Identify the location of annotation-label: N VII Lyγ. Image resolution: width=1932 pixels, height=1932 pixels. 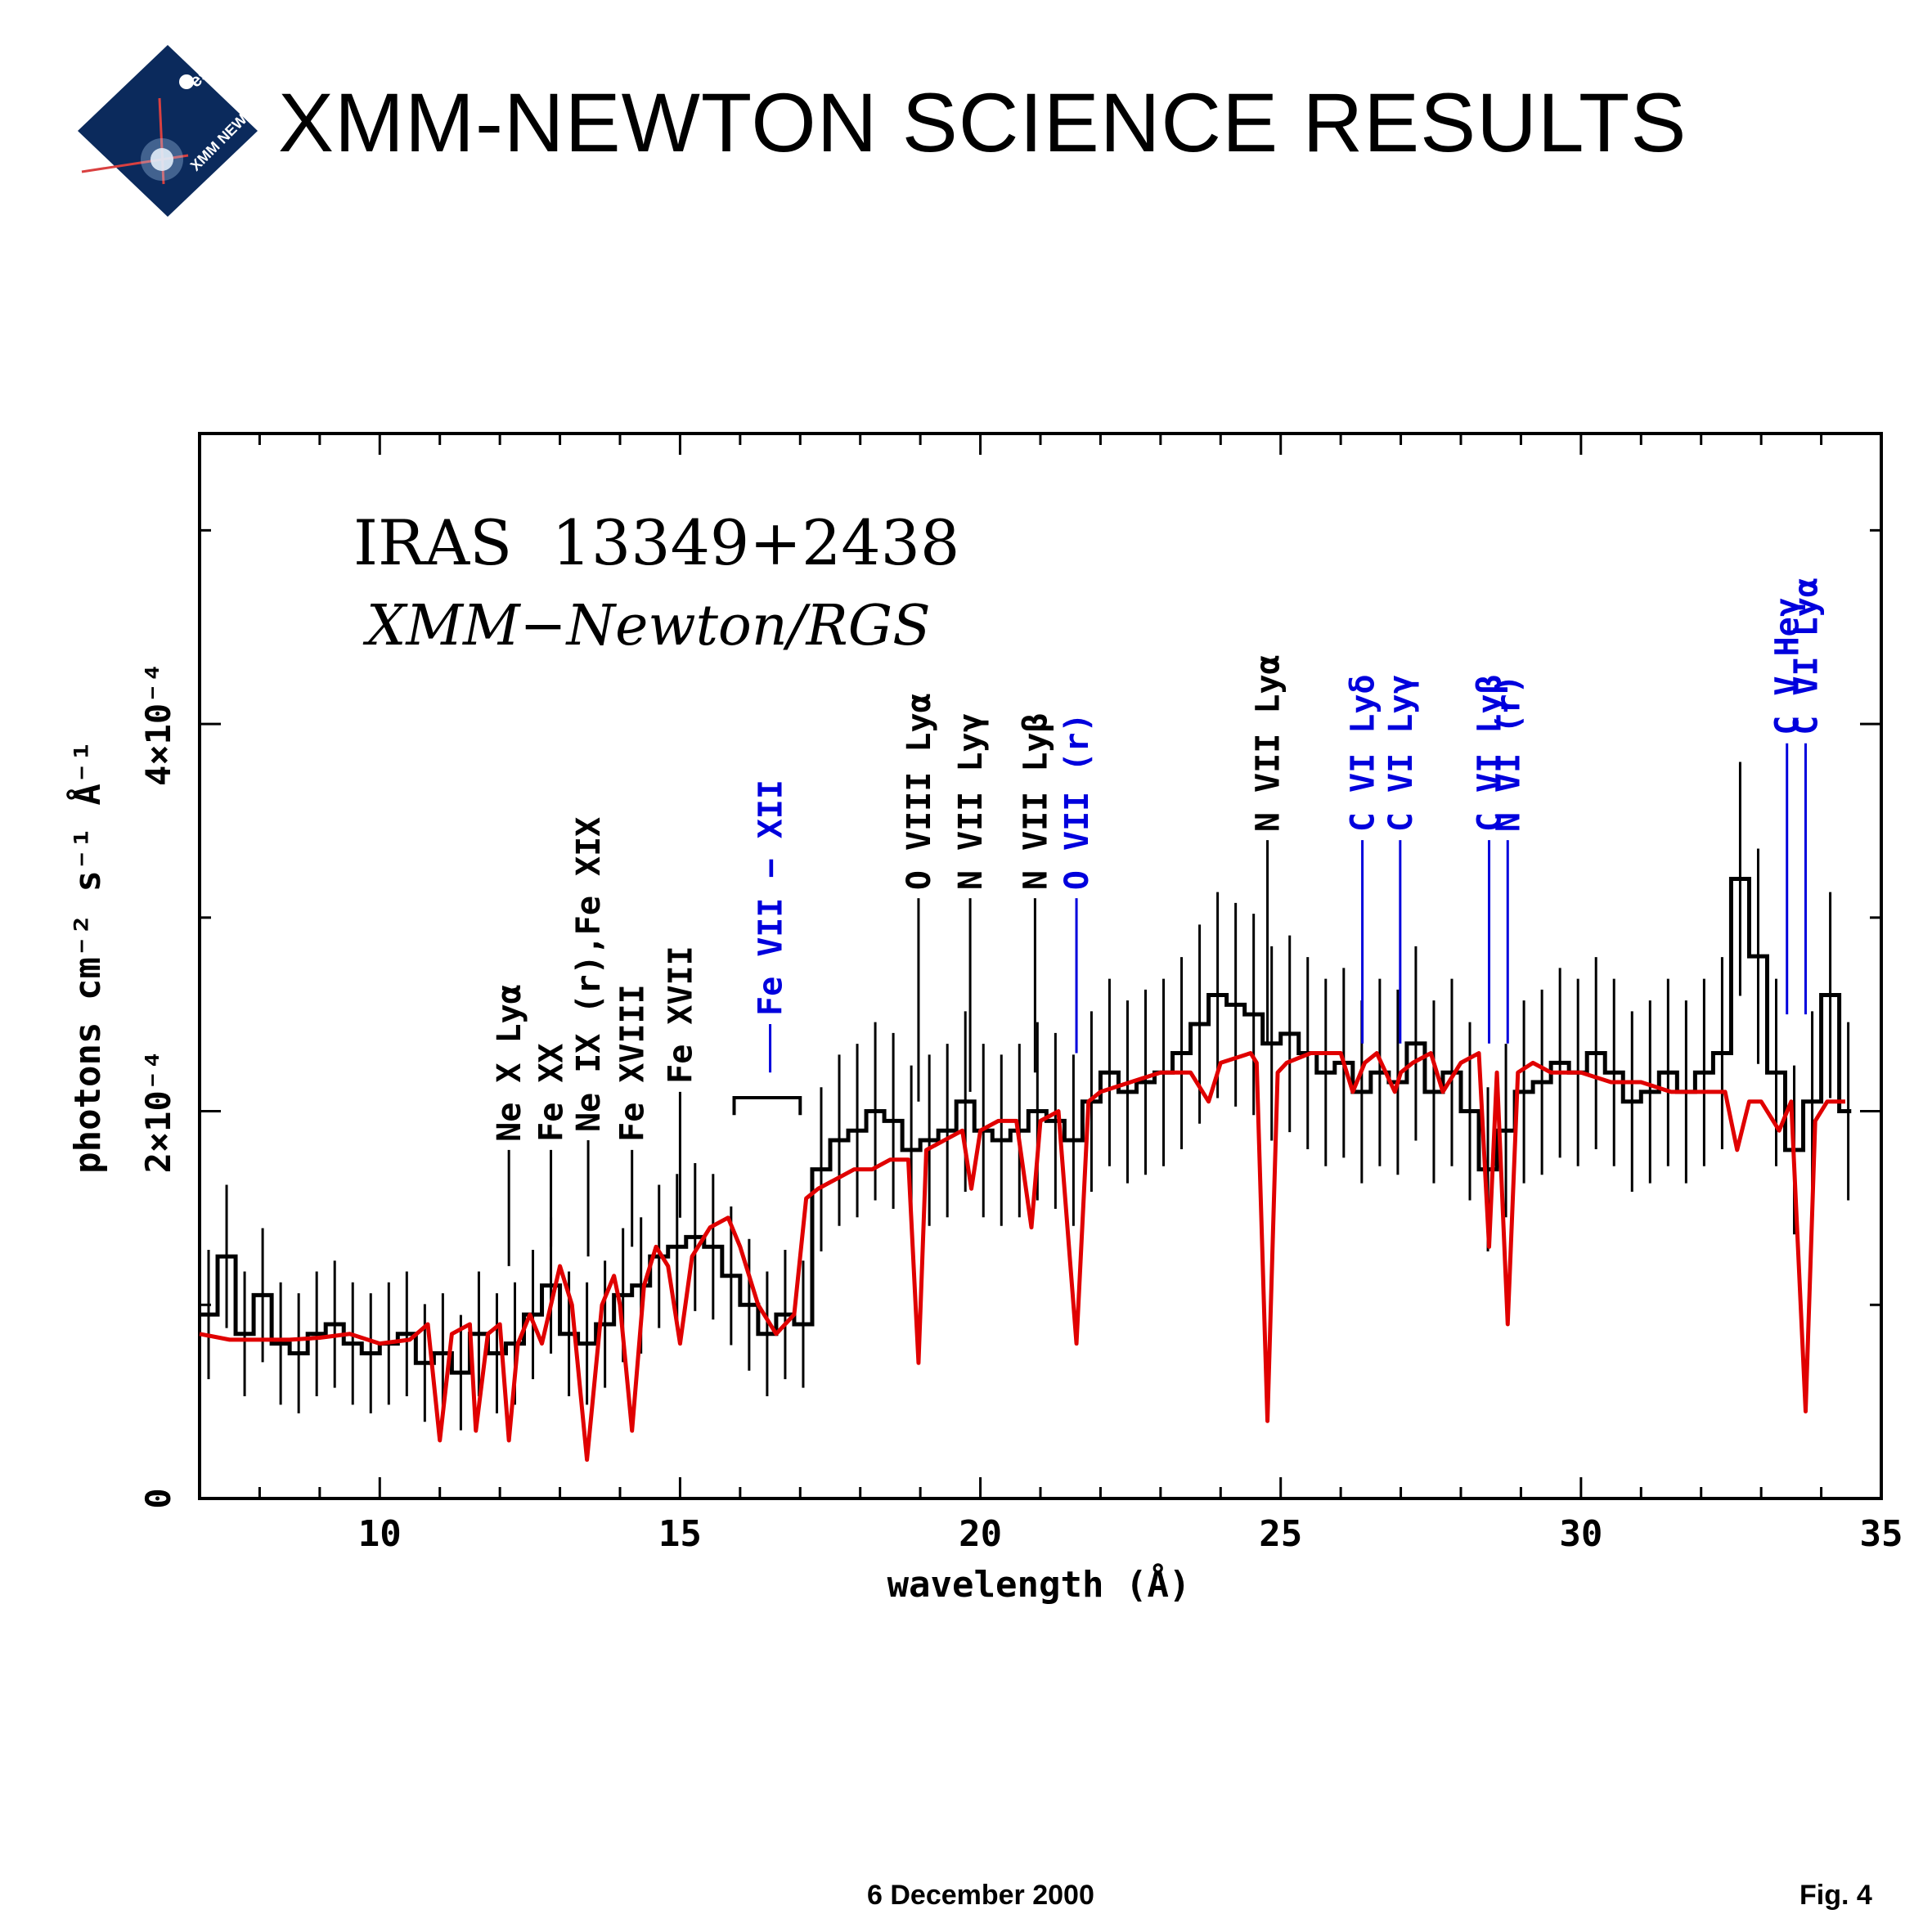
(971, 801).